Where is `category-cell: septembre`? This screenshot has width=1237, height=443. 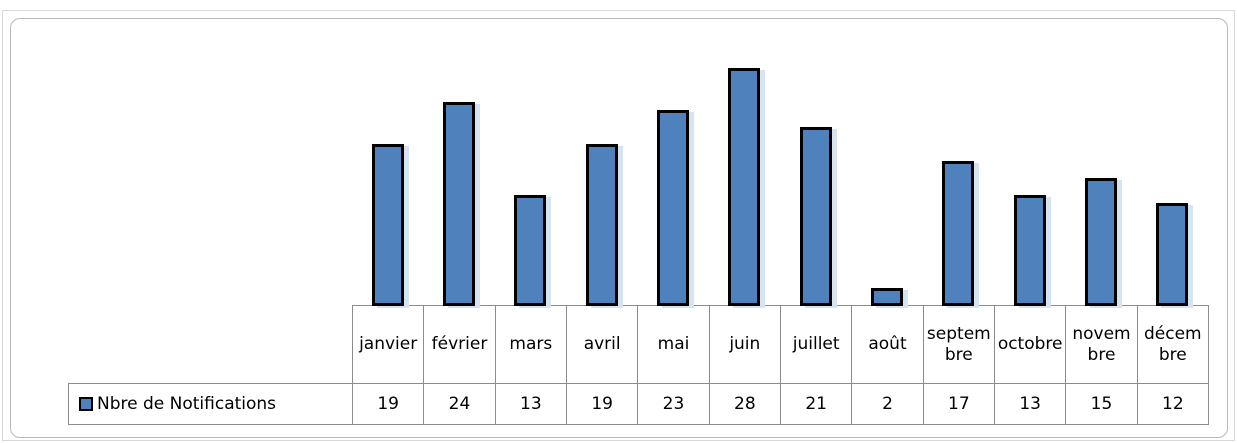 category-cell: septembre is located at coordinates (958, 344).